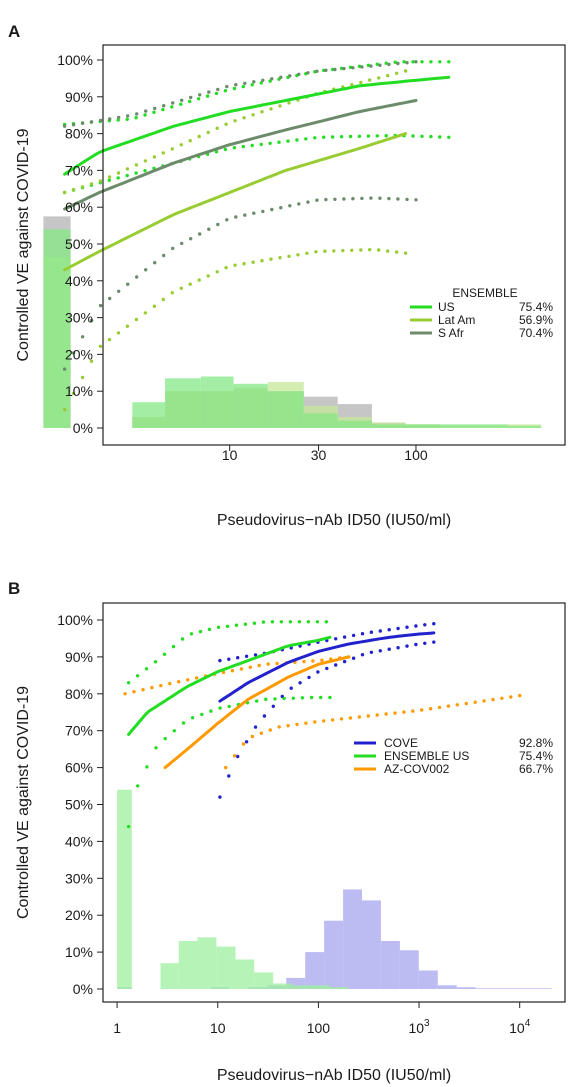 The width and height of the screenshot is (578, 1087). What do you see at coordinates (319, 455) in the screenshot?
I see `x-tick-label-a: 30` at bounding box center [319, 455].